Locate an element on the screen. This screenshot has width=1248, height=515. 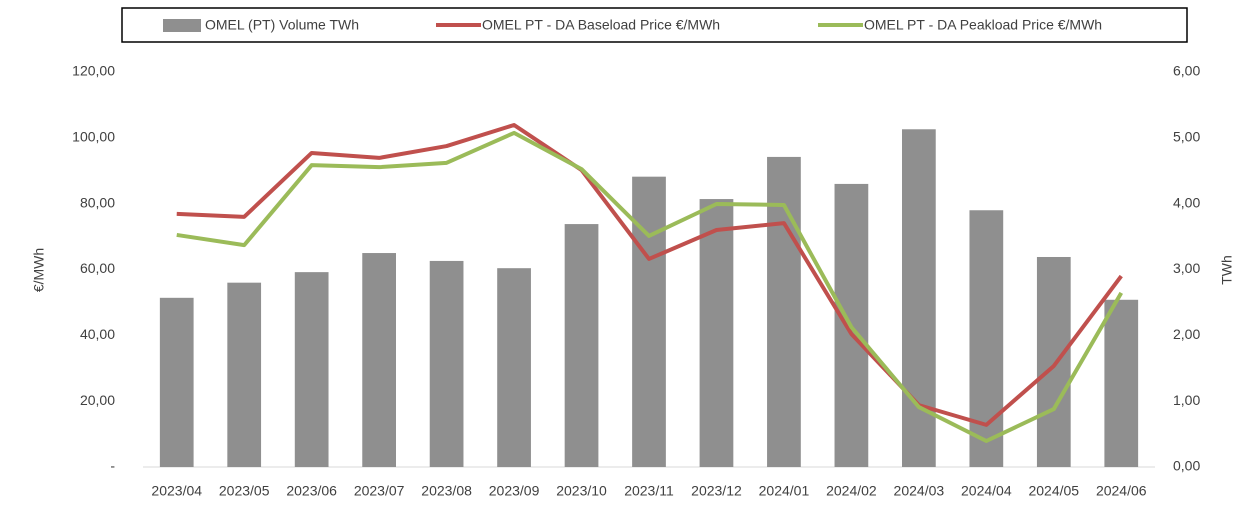
y2-tick-label: 2,00 is located at coordinates (1186, 334).